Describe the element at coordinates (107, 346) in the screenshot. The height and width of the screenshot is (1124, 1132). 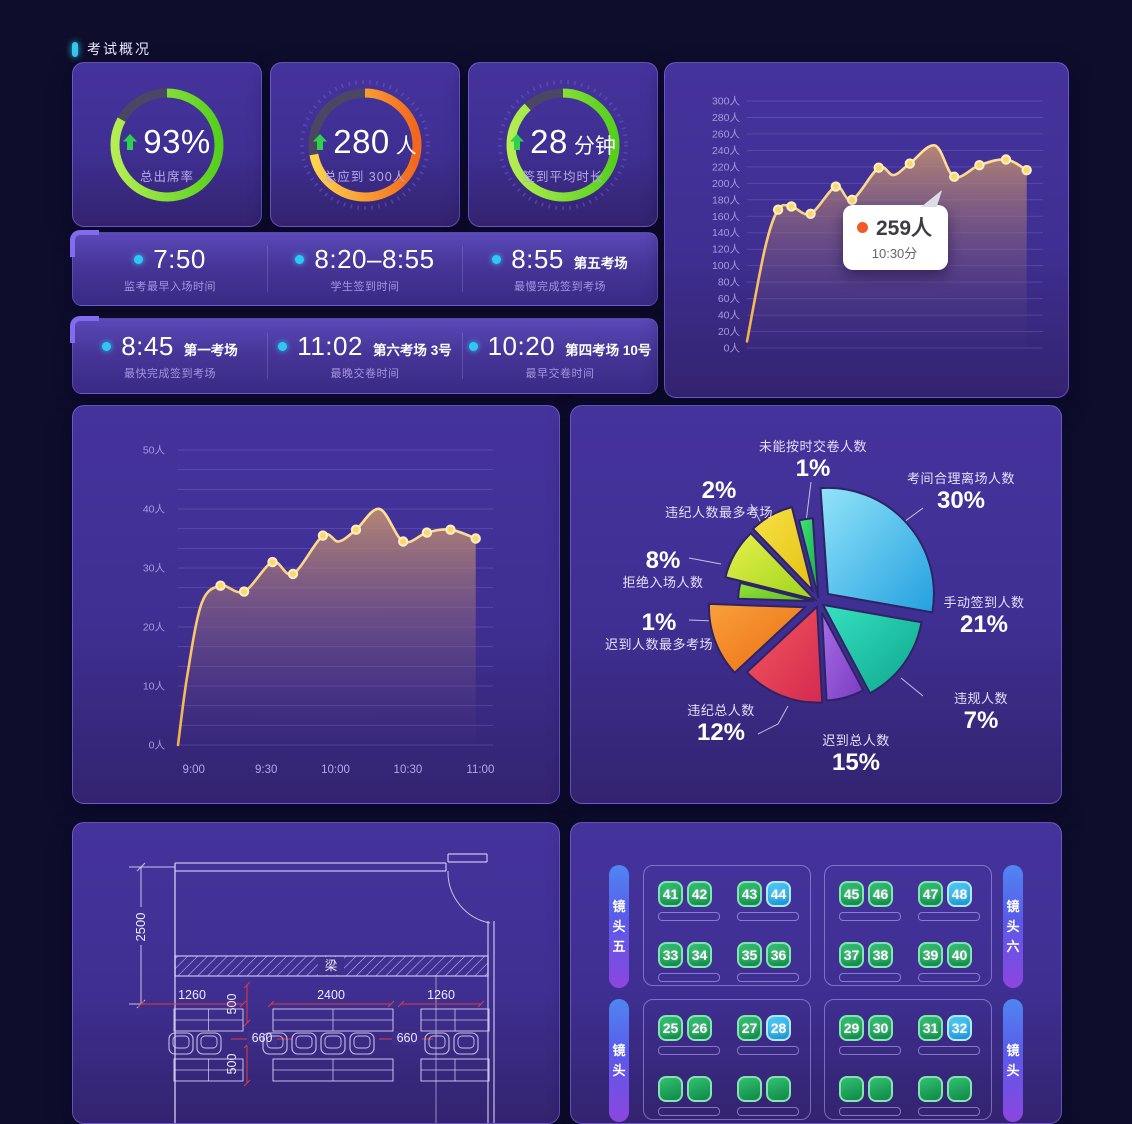
I see `stat-dot-icon` at that location.